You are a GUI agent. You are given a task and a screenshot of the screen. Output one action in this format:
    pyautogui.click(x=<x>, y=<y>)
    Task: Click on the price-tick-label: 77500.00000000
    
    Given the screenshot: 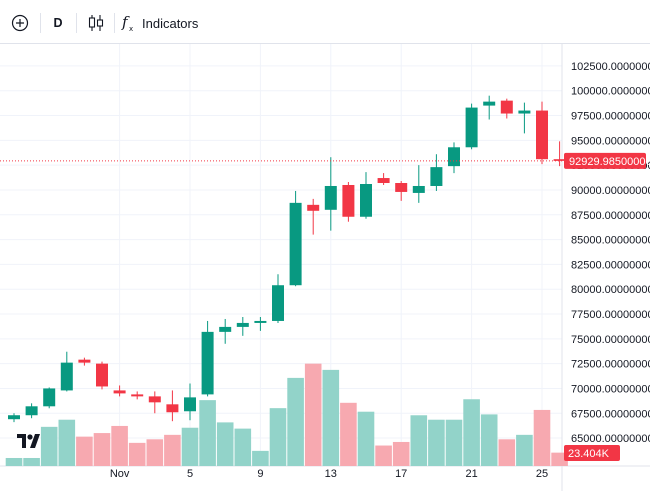 What is the action you would take?
    pyautogui.click(x=610, y=315)
    